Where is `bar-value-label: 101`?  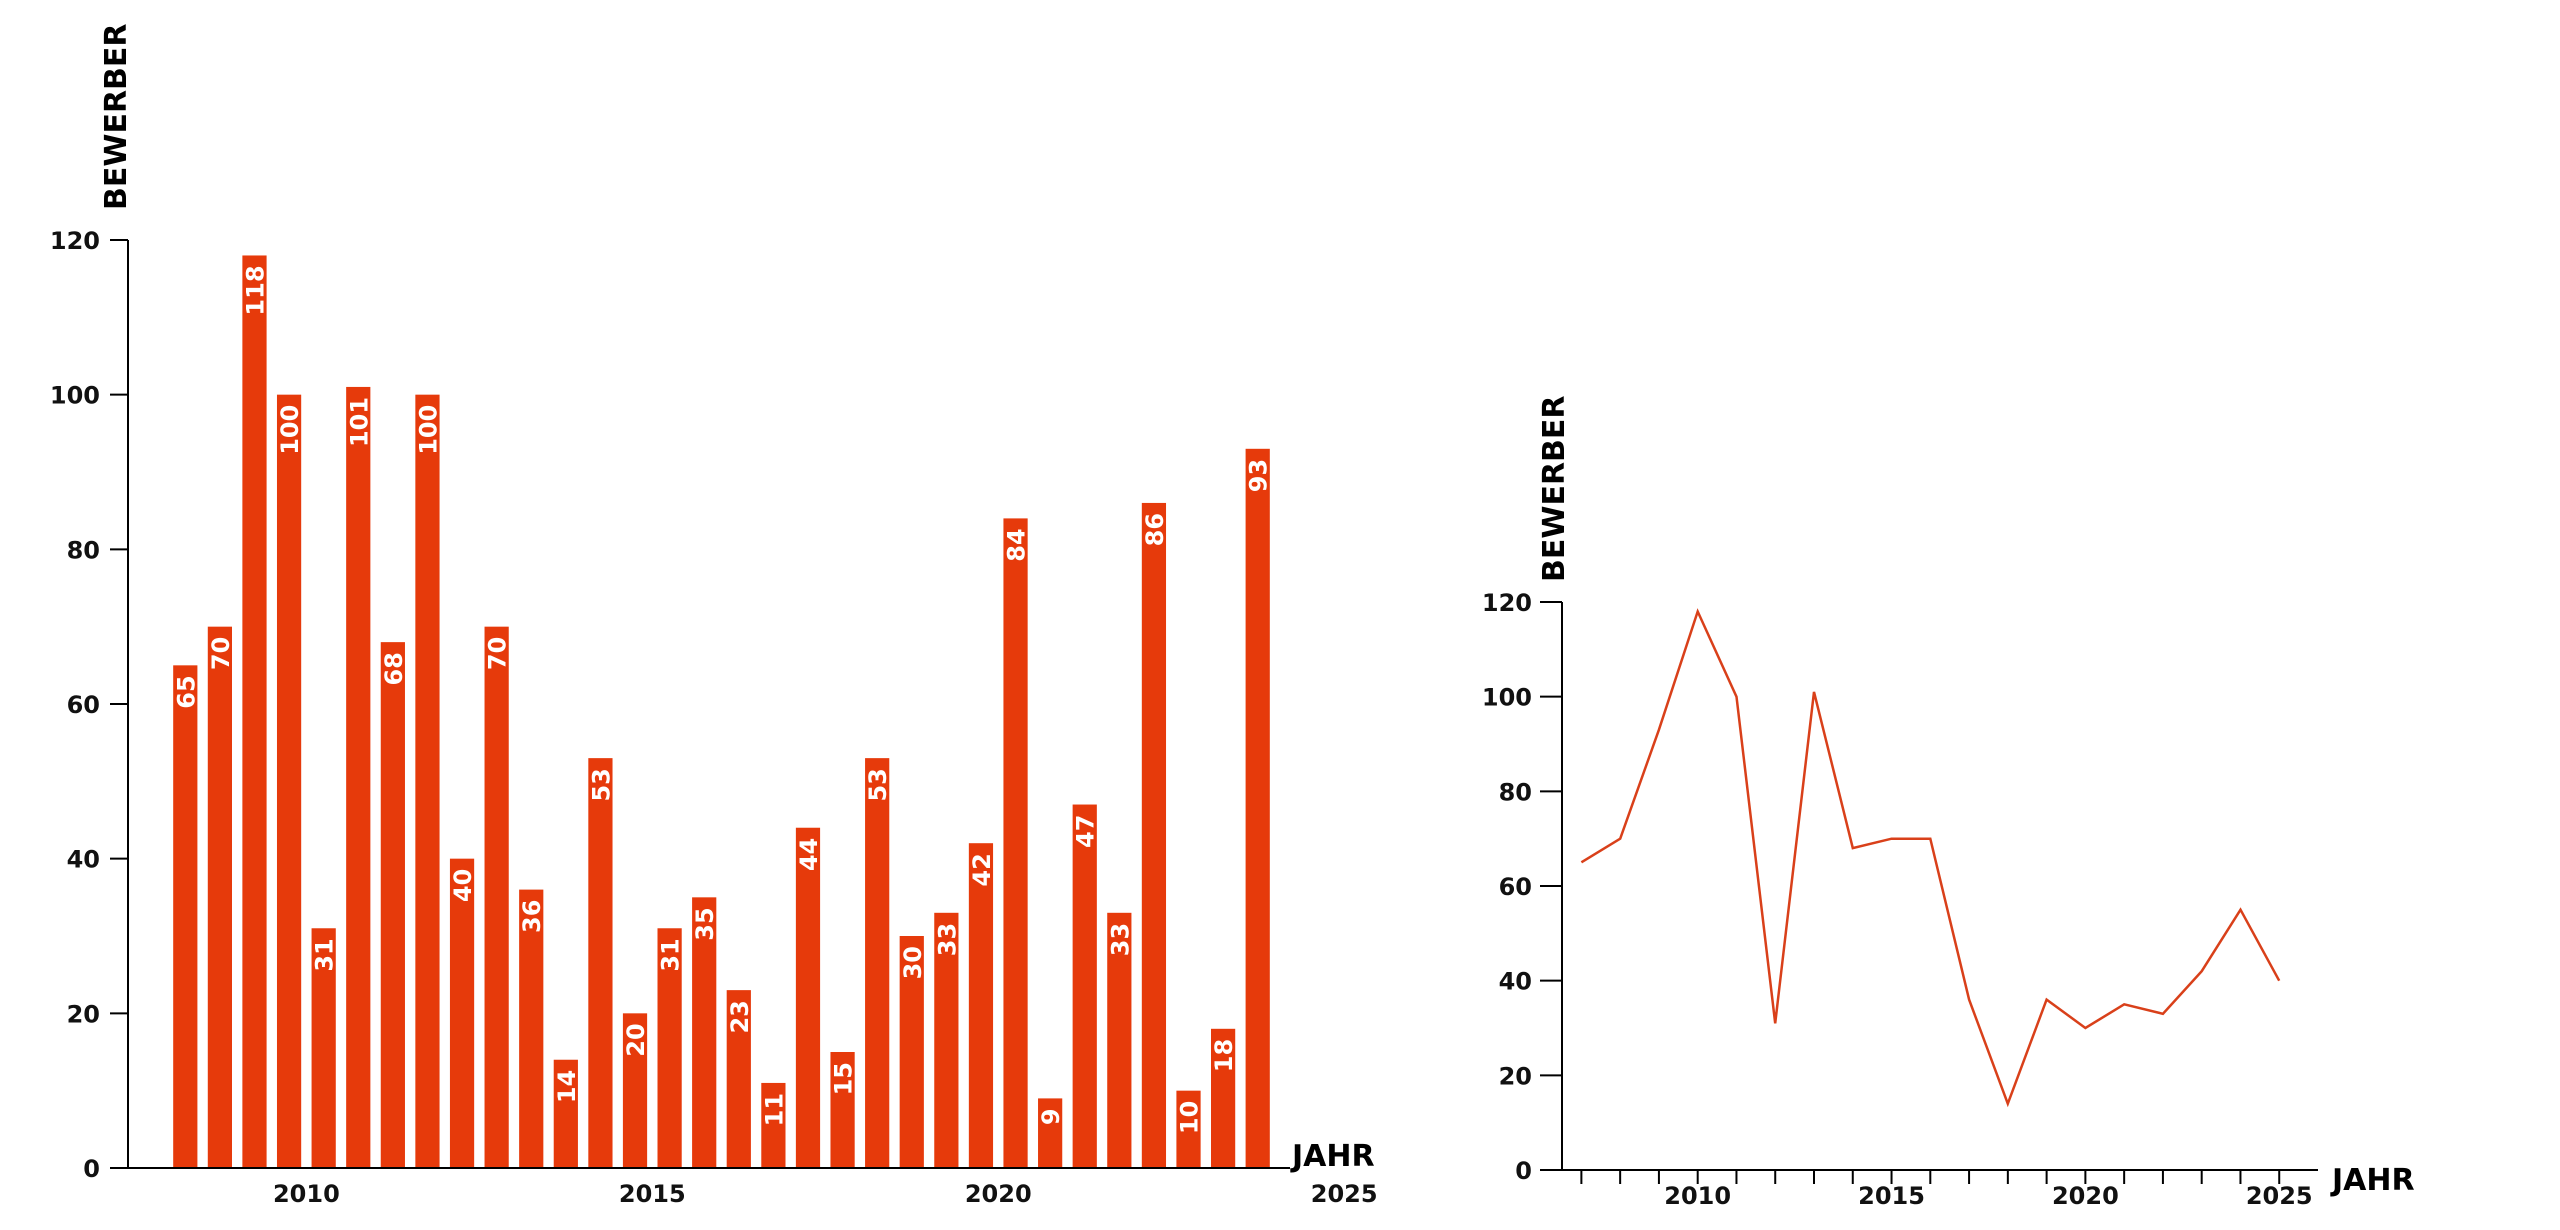 bar-value-label: 101 is located at coordinates (359, 422).